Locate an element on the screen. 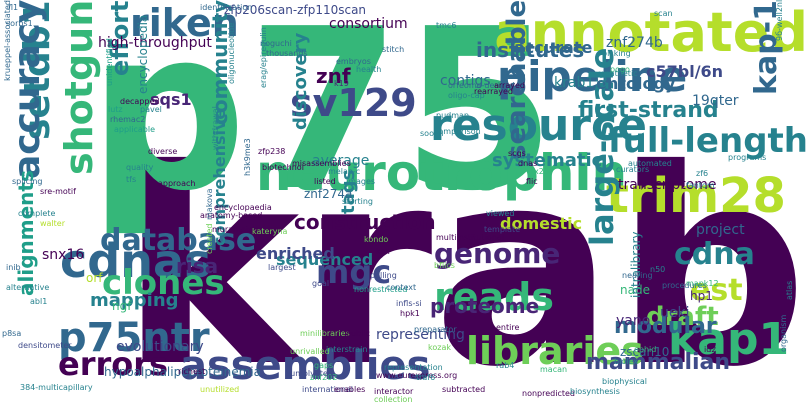 This screenshot has width=808, height=404. cloud-word: starting is located at coordinates (358, 201).